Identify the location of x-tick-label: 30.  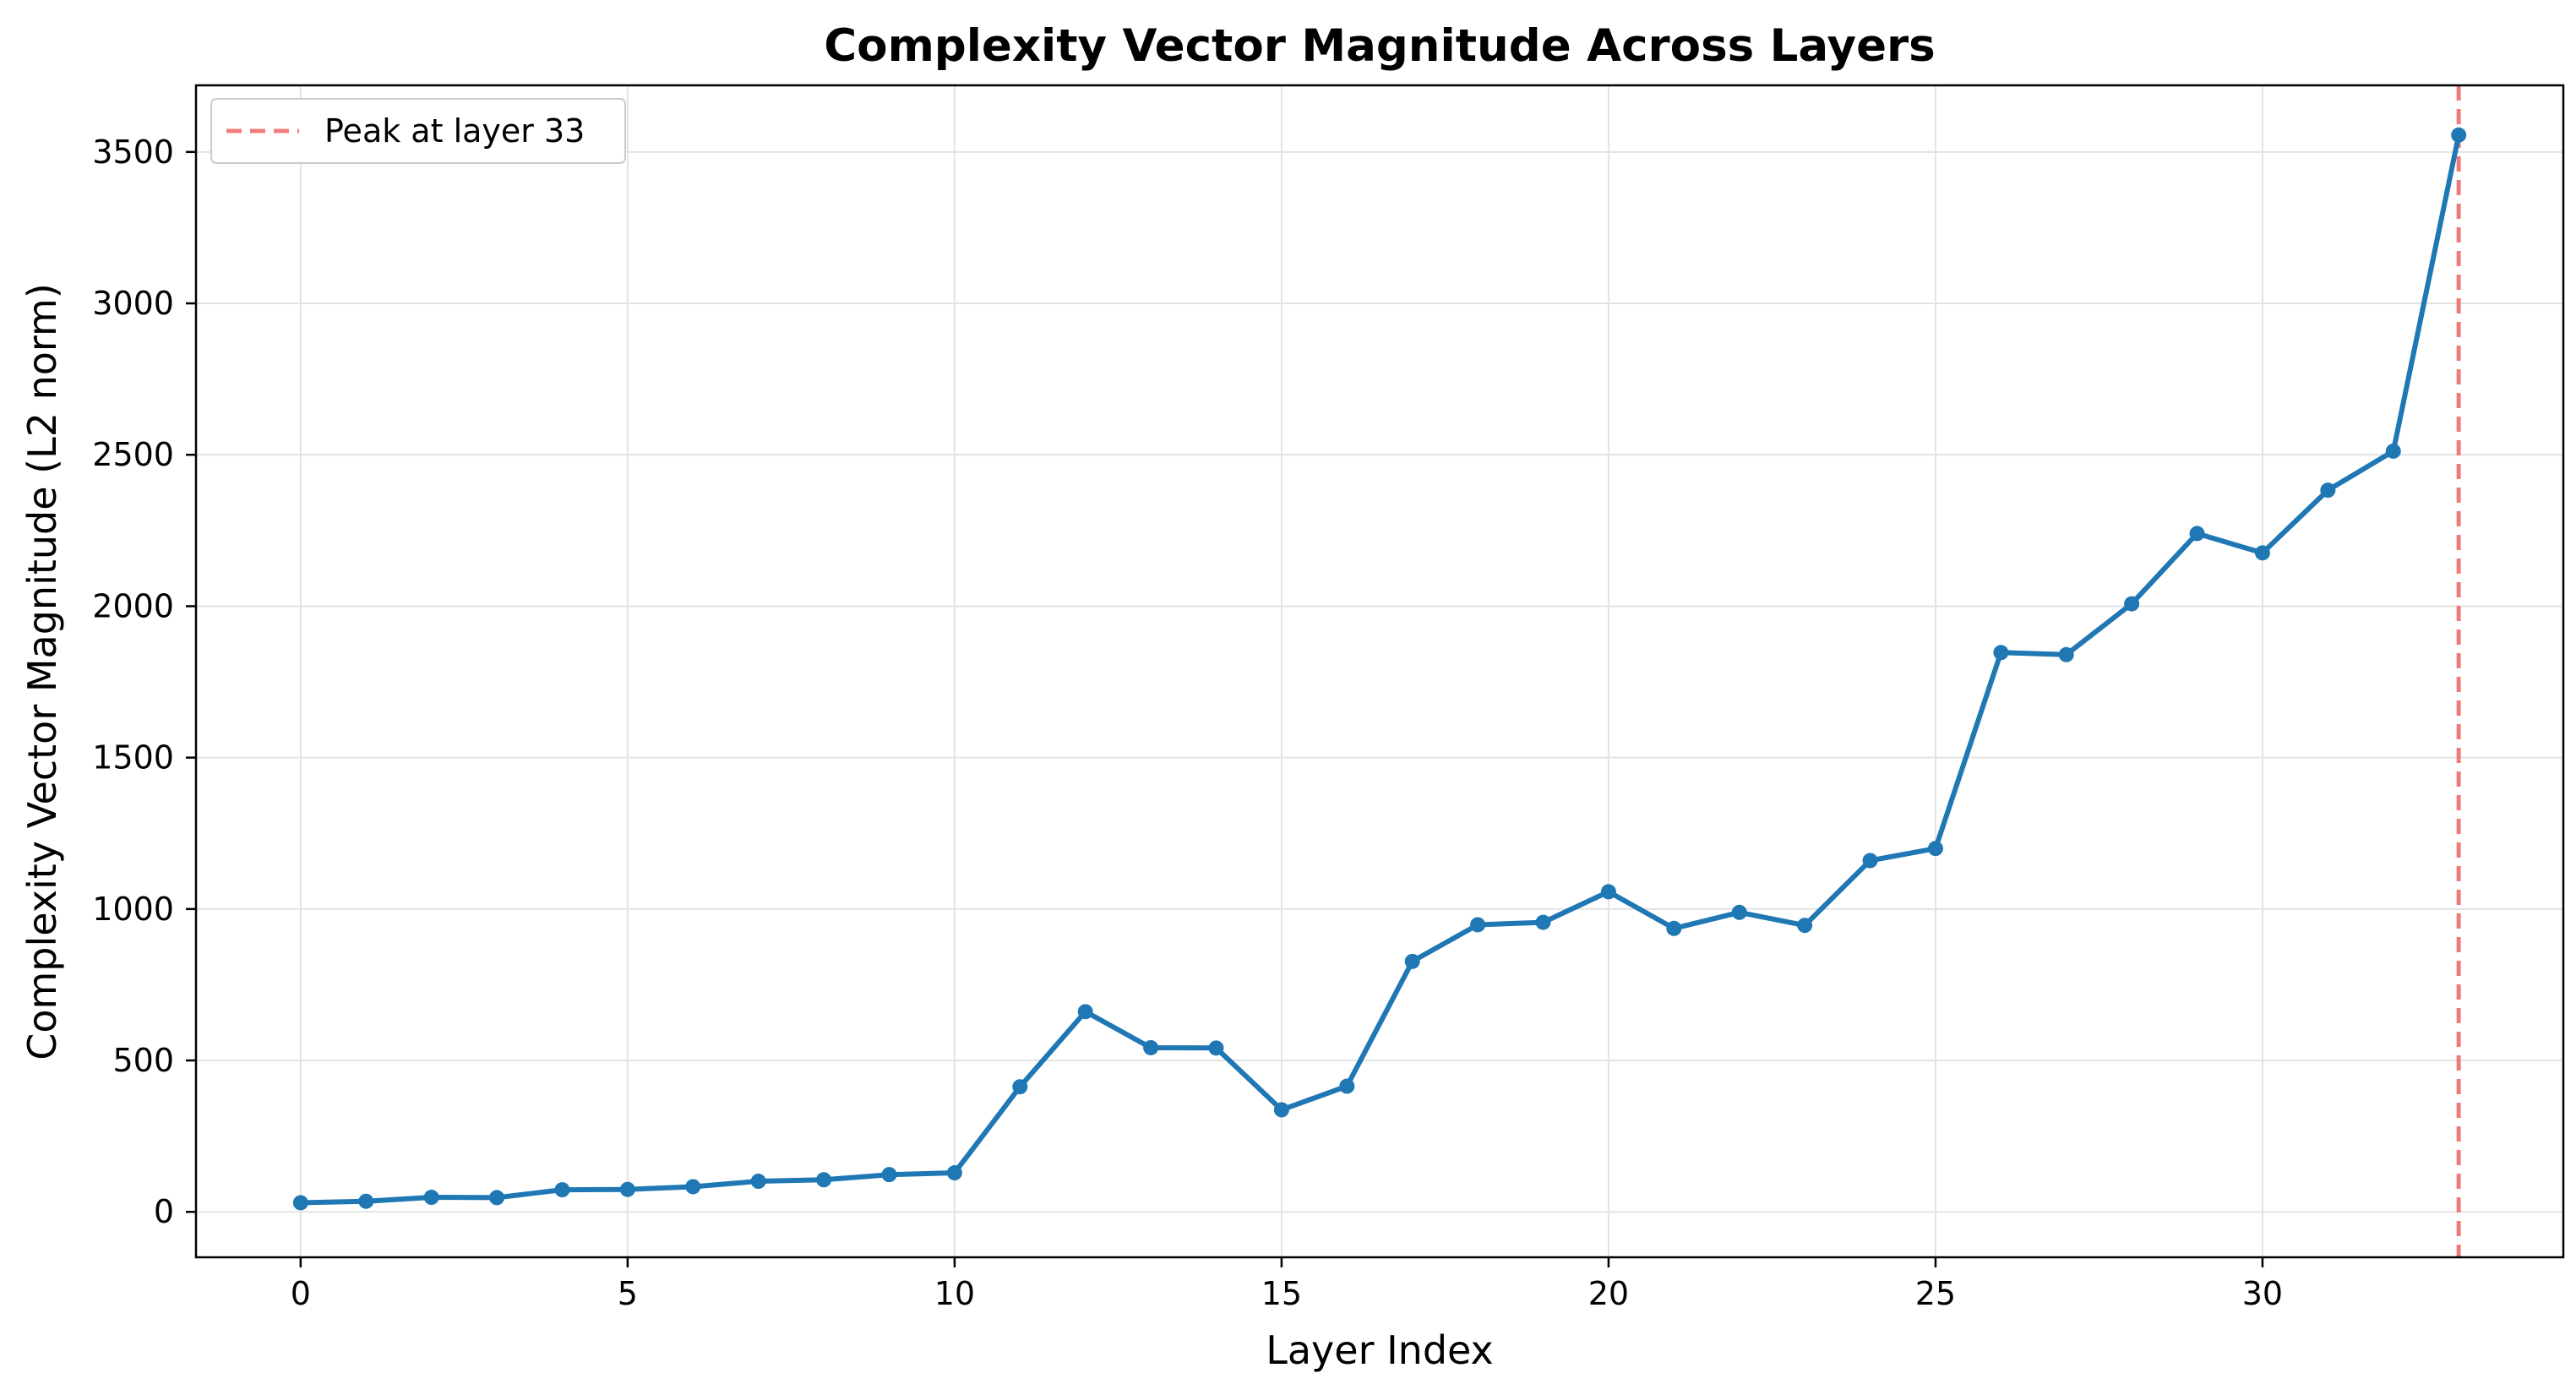
(2262, 1293).